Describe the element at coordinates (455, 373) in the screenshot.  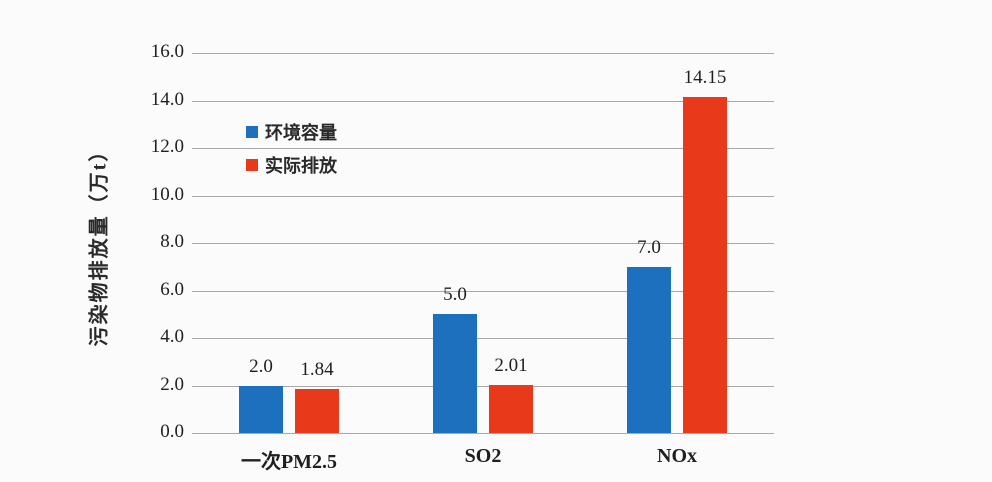
I see `bar-环境容量-SO2` at that location.